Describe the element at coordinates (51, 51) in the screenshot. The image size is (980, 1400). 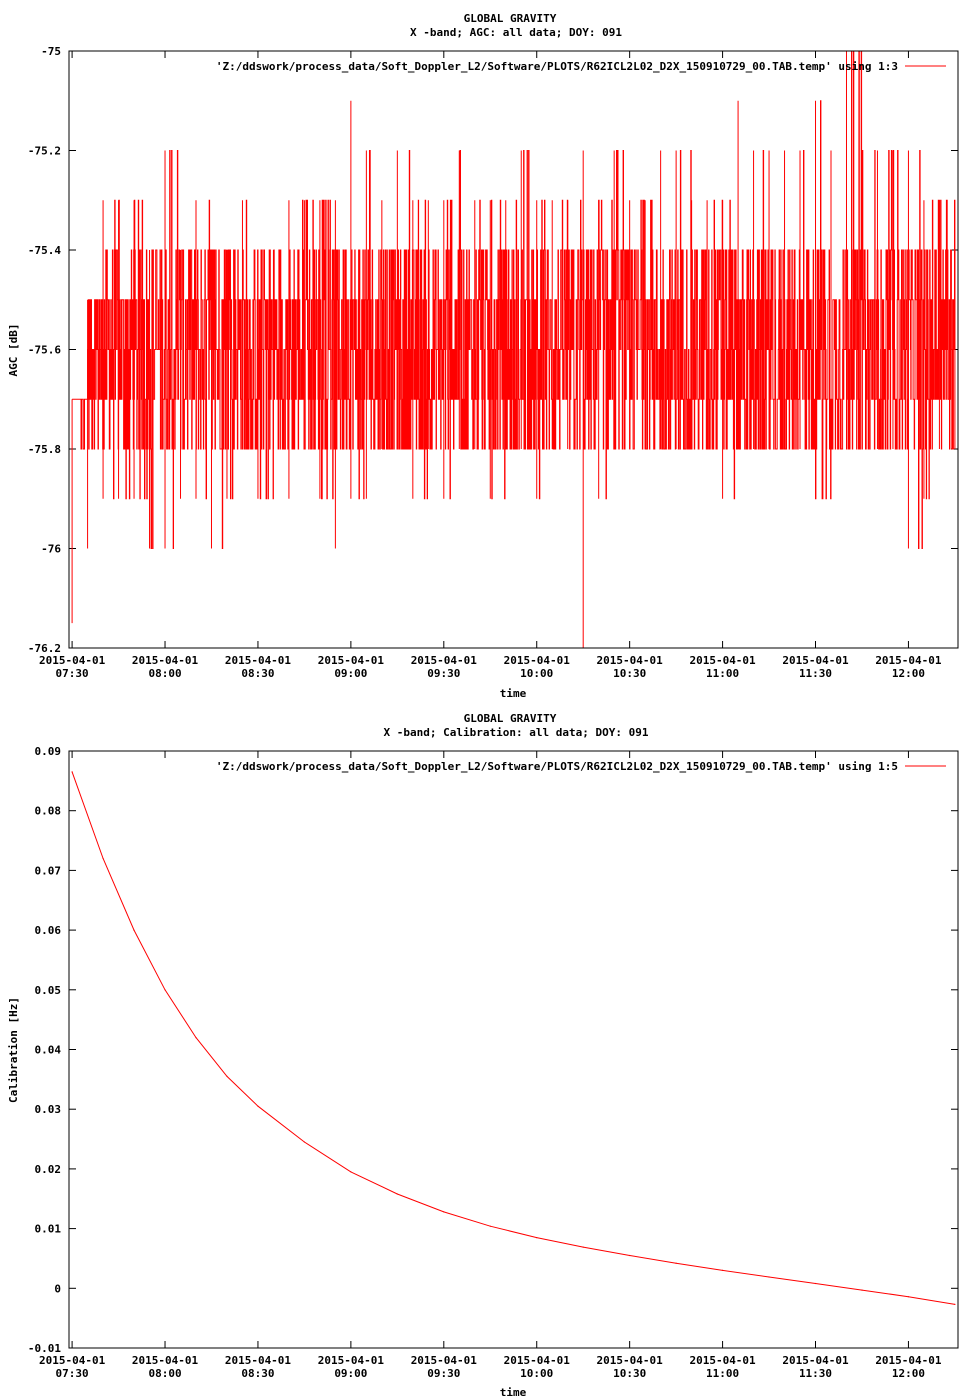
I see `y-tick-label: -75` at that location.